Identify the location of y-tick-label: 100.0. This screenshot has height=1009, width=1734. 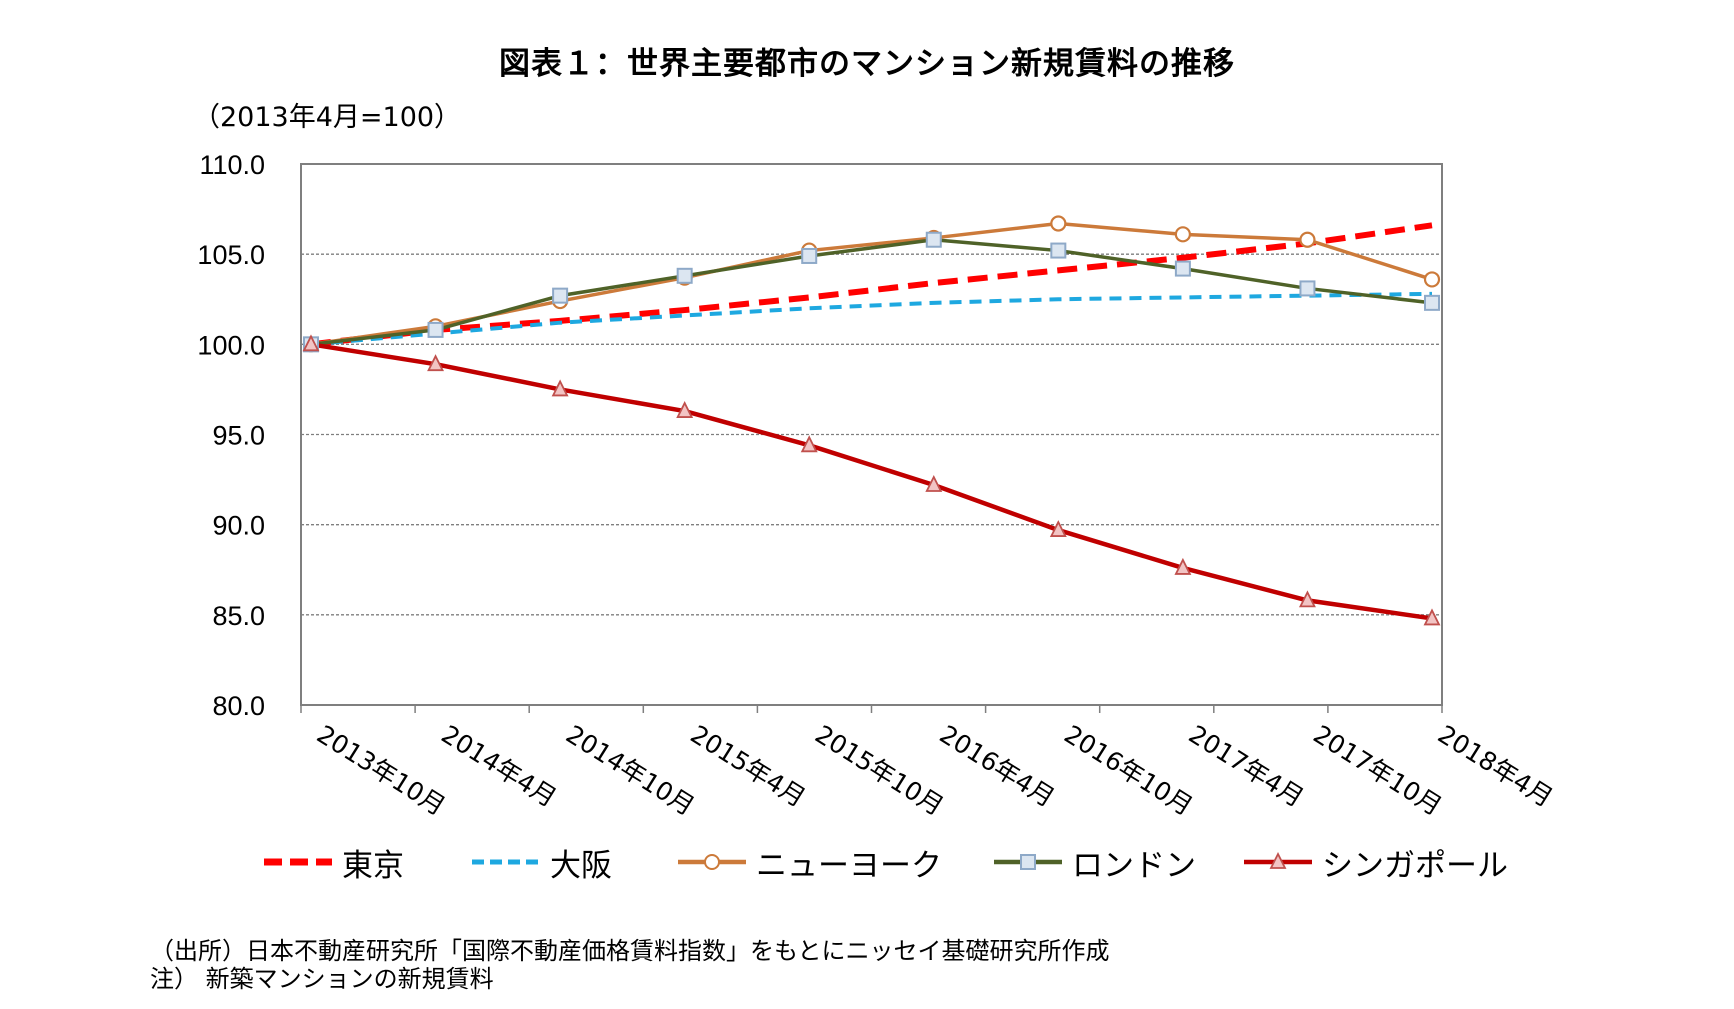
(231, 345).